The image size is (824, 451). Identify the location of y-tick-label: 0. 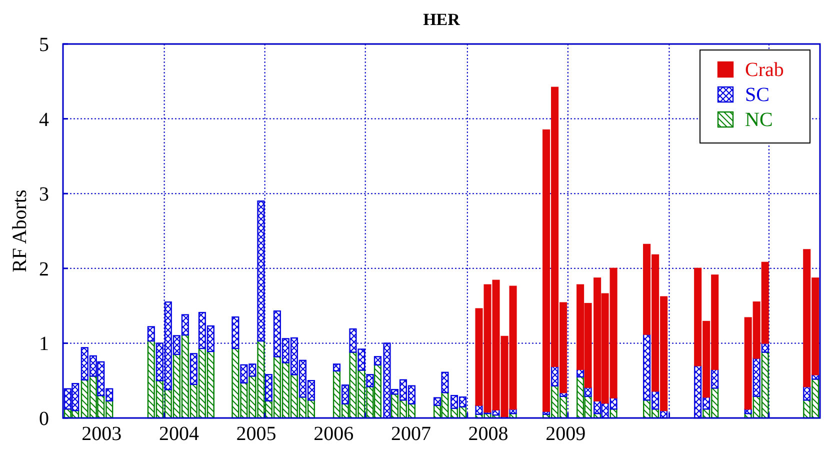
(44, 419).